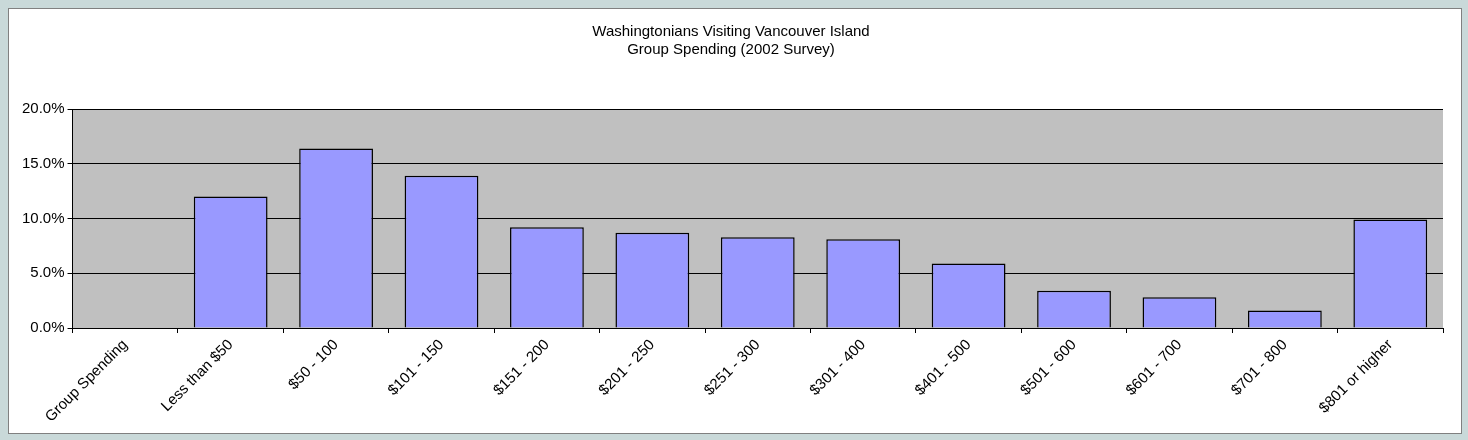 This screenshot has height=440, width=1468. Describe the element at coordinates (731, 40) in the screenshot. I see `chart-title: Washingtonians Visiting Vancouver Island Group Spending (2002 Survey)` at that location.